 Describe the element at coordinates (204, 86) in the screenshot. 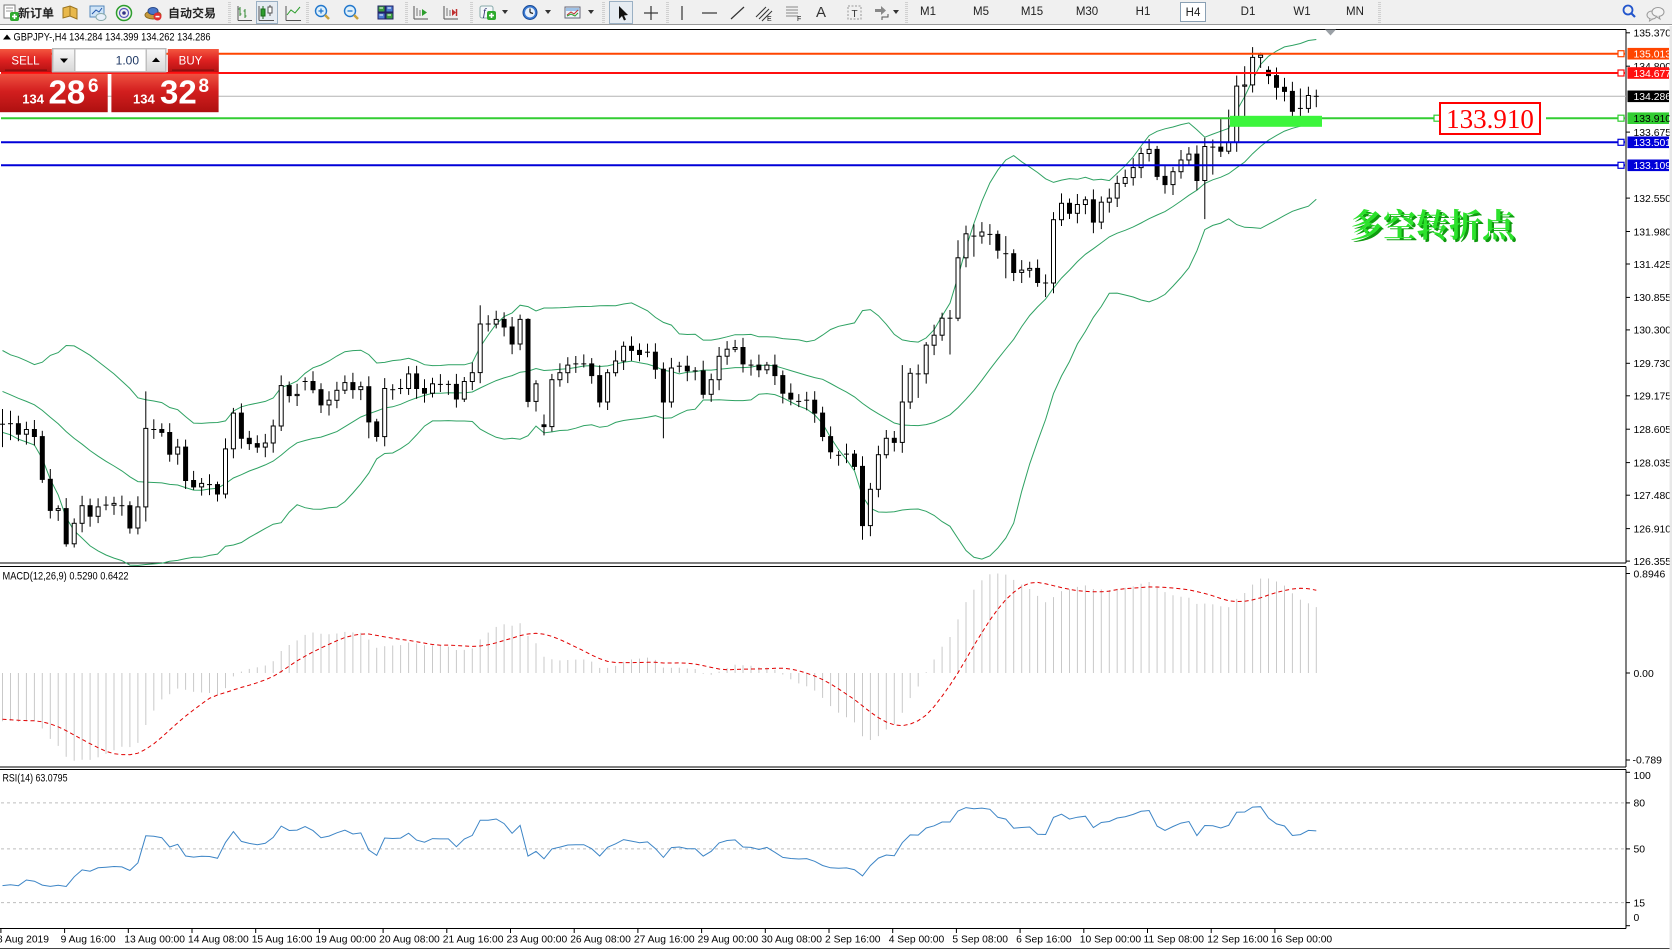

I see `svg-text: 8` at that location.